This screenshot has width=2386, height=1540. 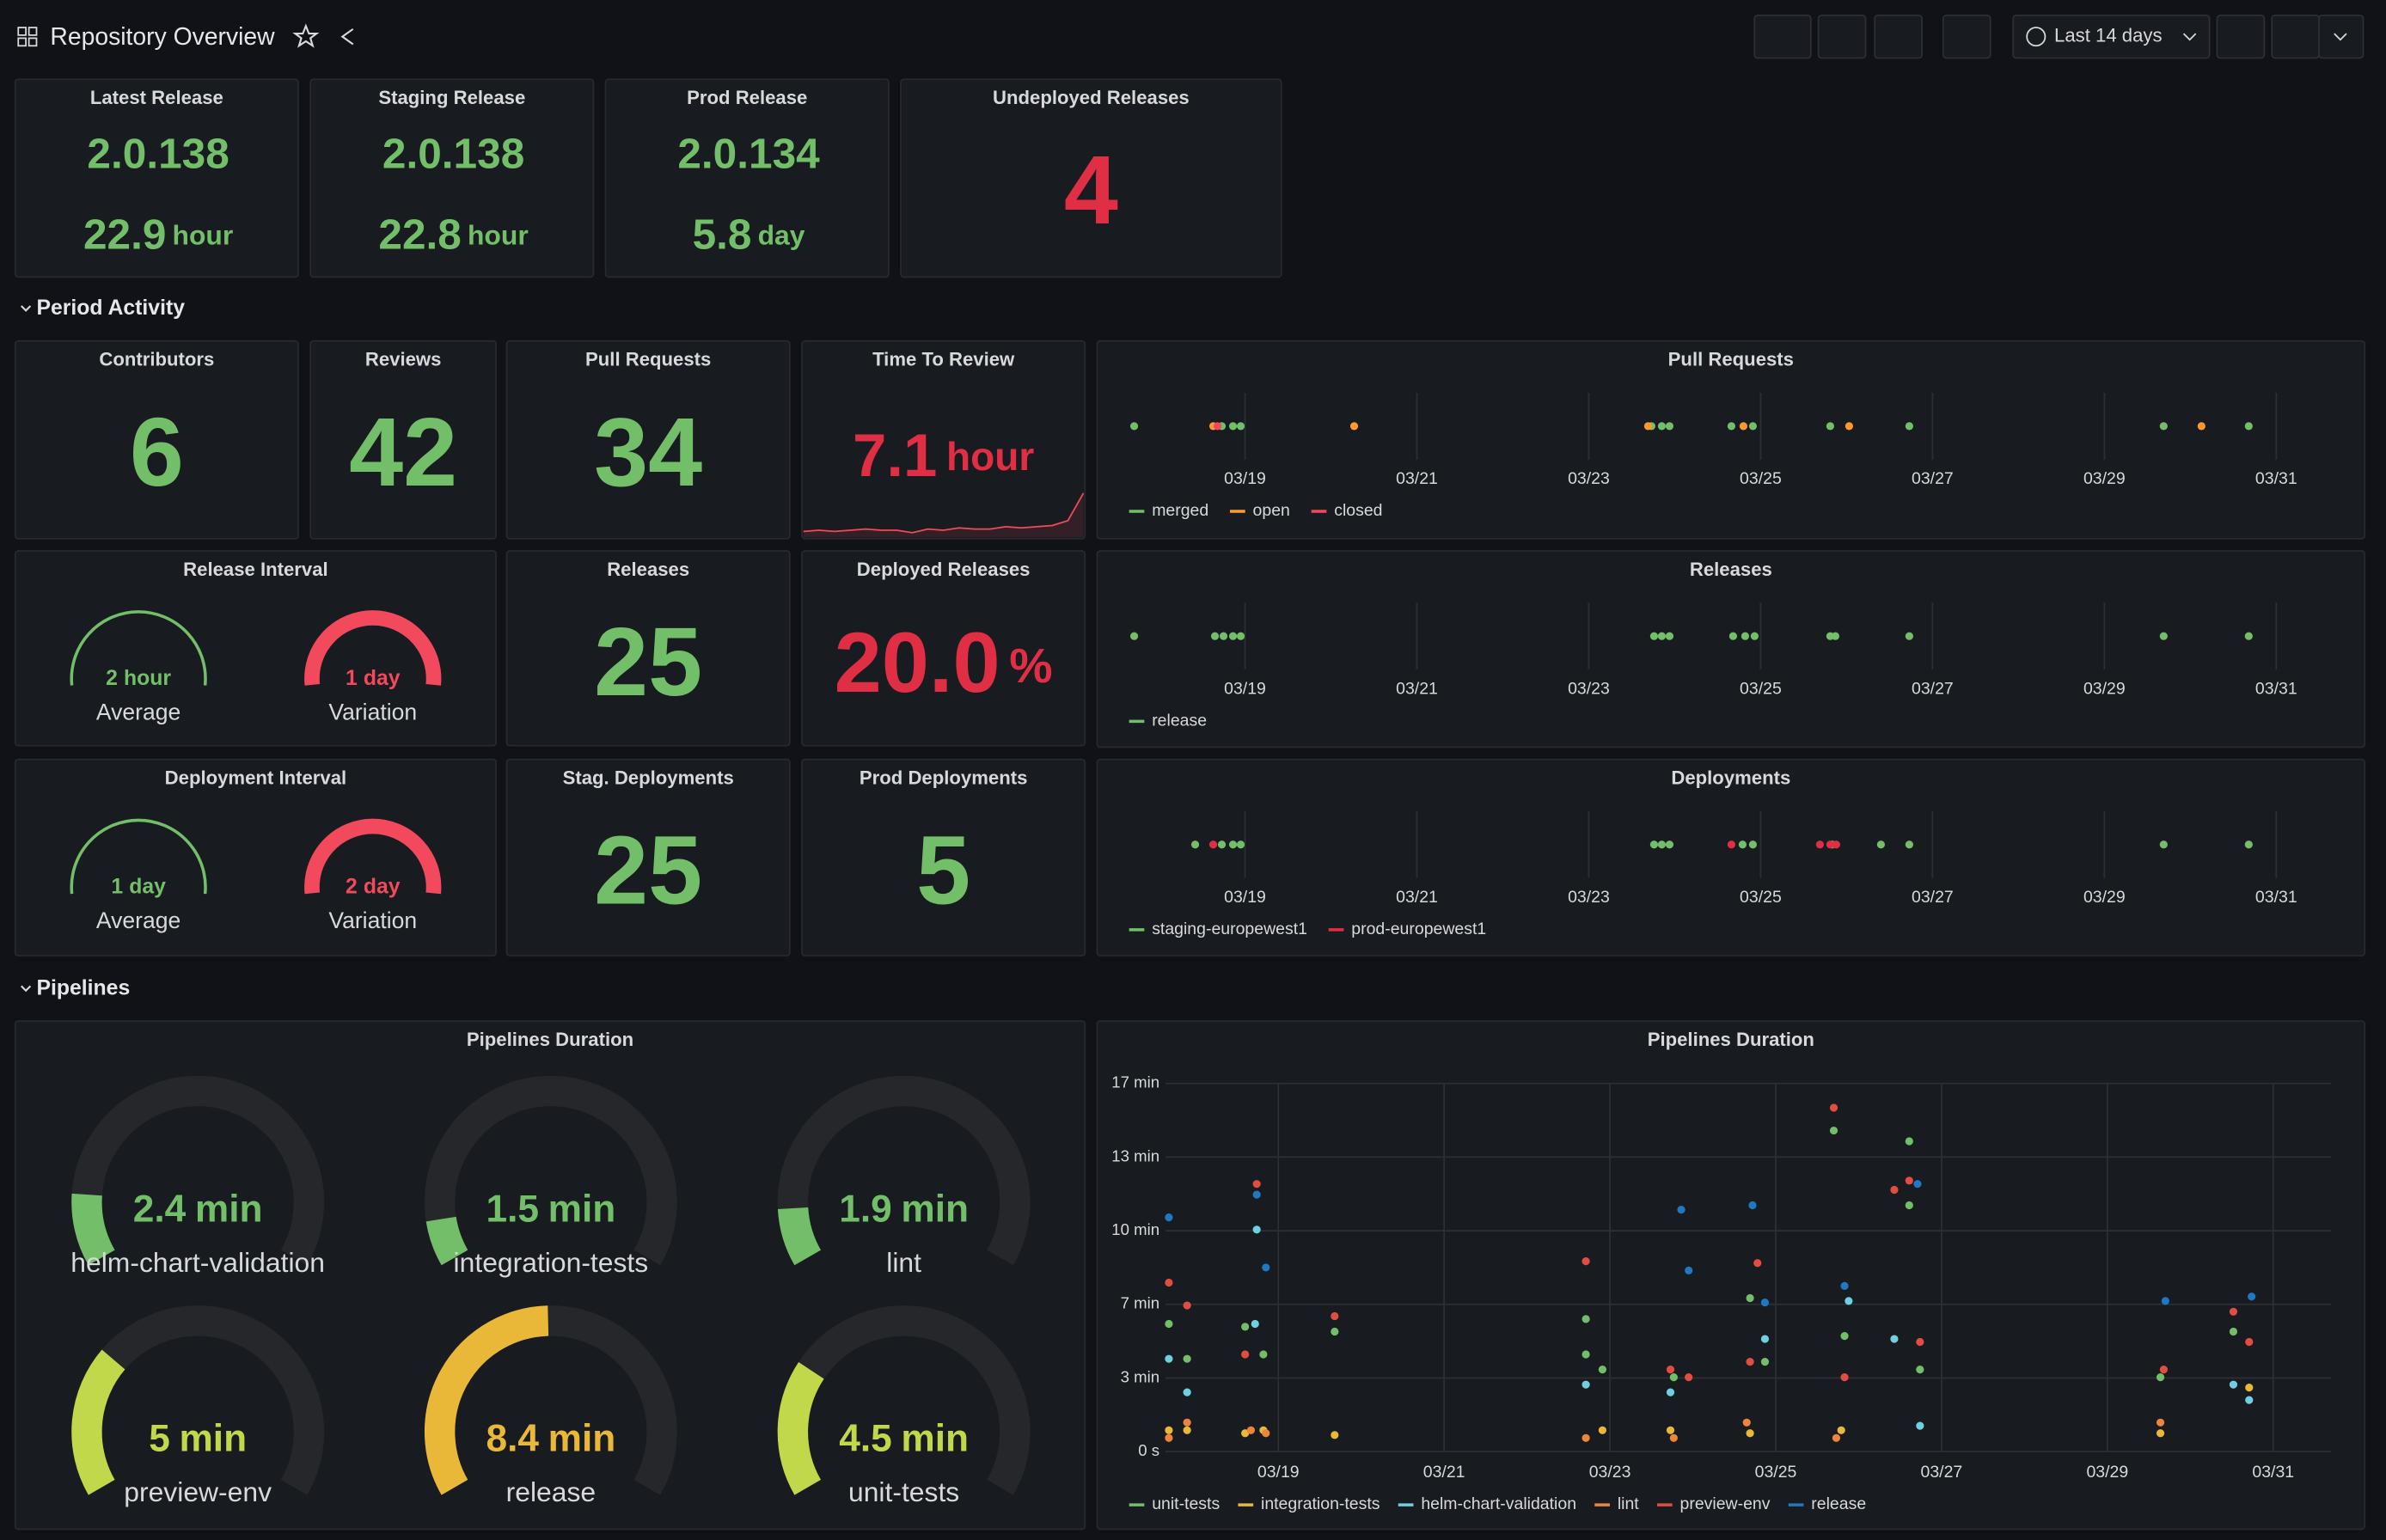 What do you see at coordinates (1030, 666) in the screenshot?
I see `unit: %` at bounding box center [1030, 666].